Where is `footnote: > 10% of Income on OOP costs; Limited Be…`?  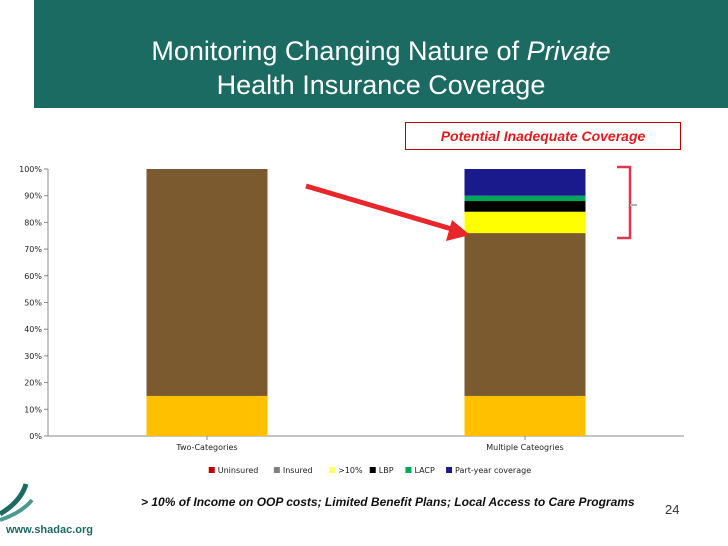 footnote: > 10% of Income on OOP costs; Limited Be… is located at coordinates (388, 502).